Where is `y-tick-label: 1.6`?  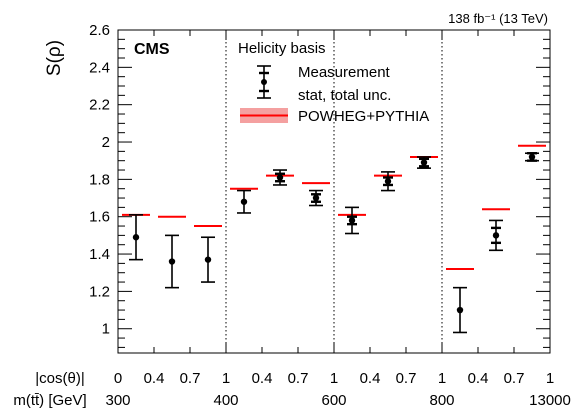
y-tick-label: 1.6 is located at coordinates (99, 217).